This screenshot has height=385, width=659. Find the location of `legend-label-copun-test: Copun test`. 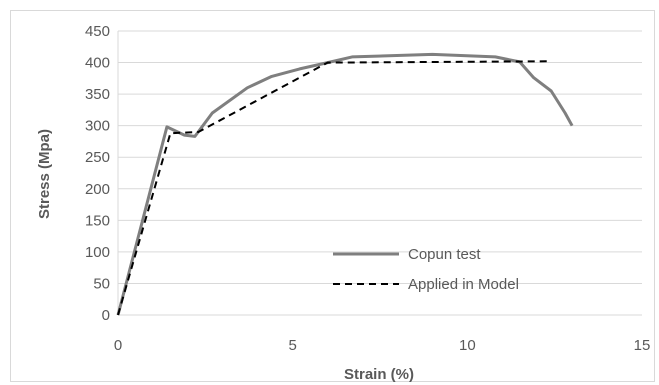

legend-label-copun-test: Copun test is located at coordinates (444, 254).